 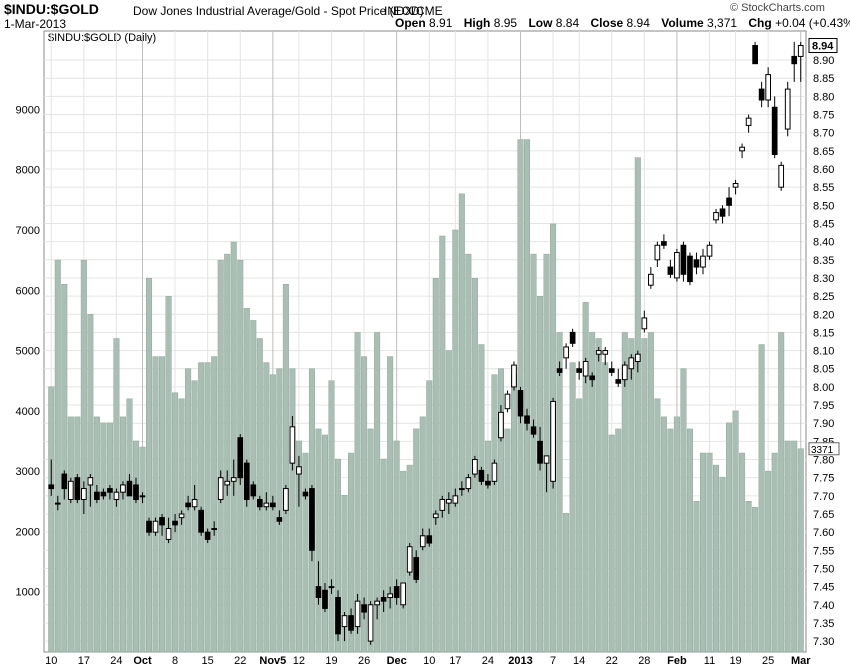 I want to click on time-tick-label: 25, so click(x=768, y=661).